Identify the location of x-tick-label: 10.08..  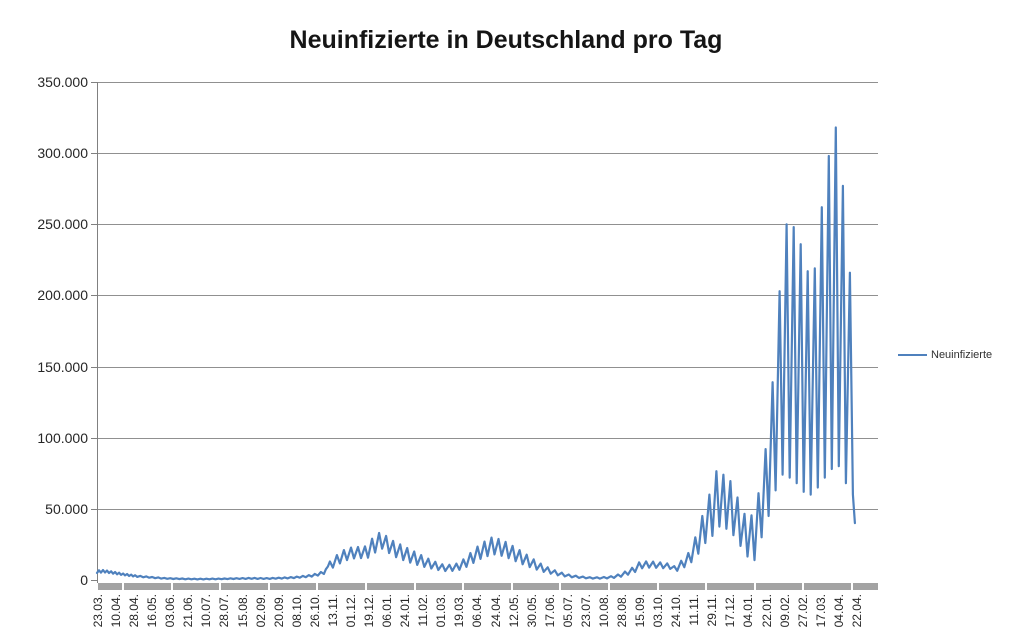
(603, 611).